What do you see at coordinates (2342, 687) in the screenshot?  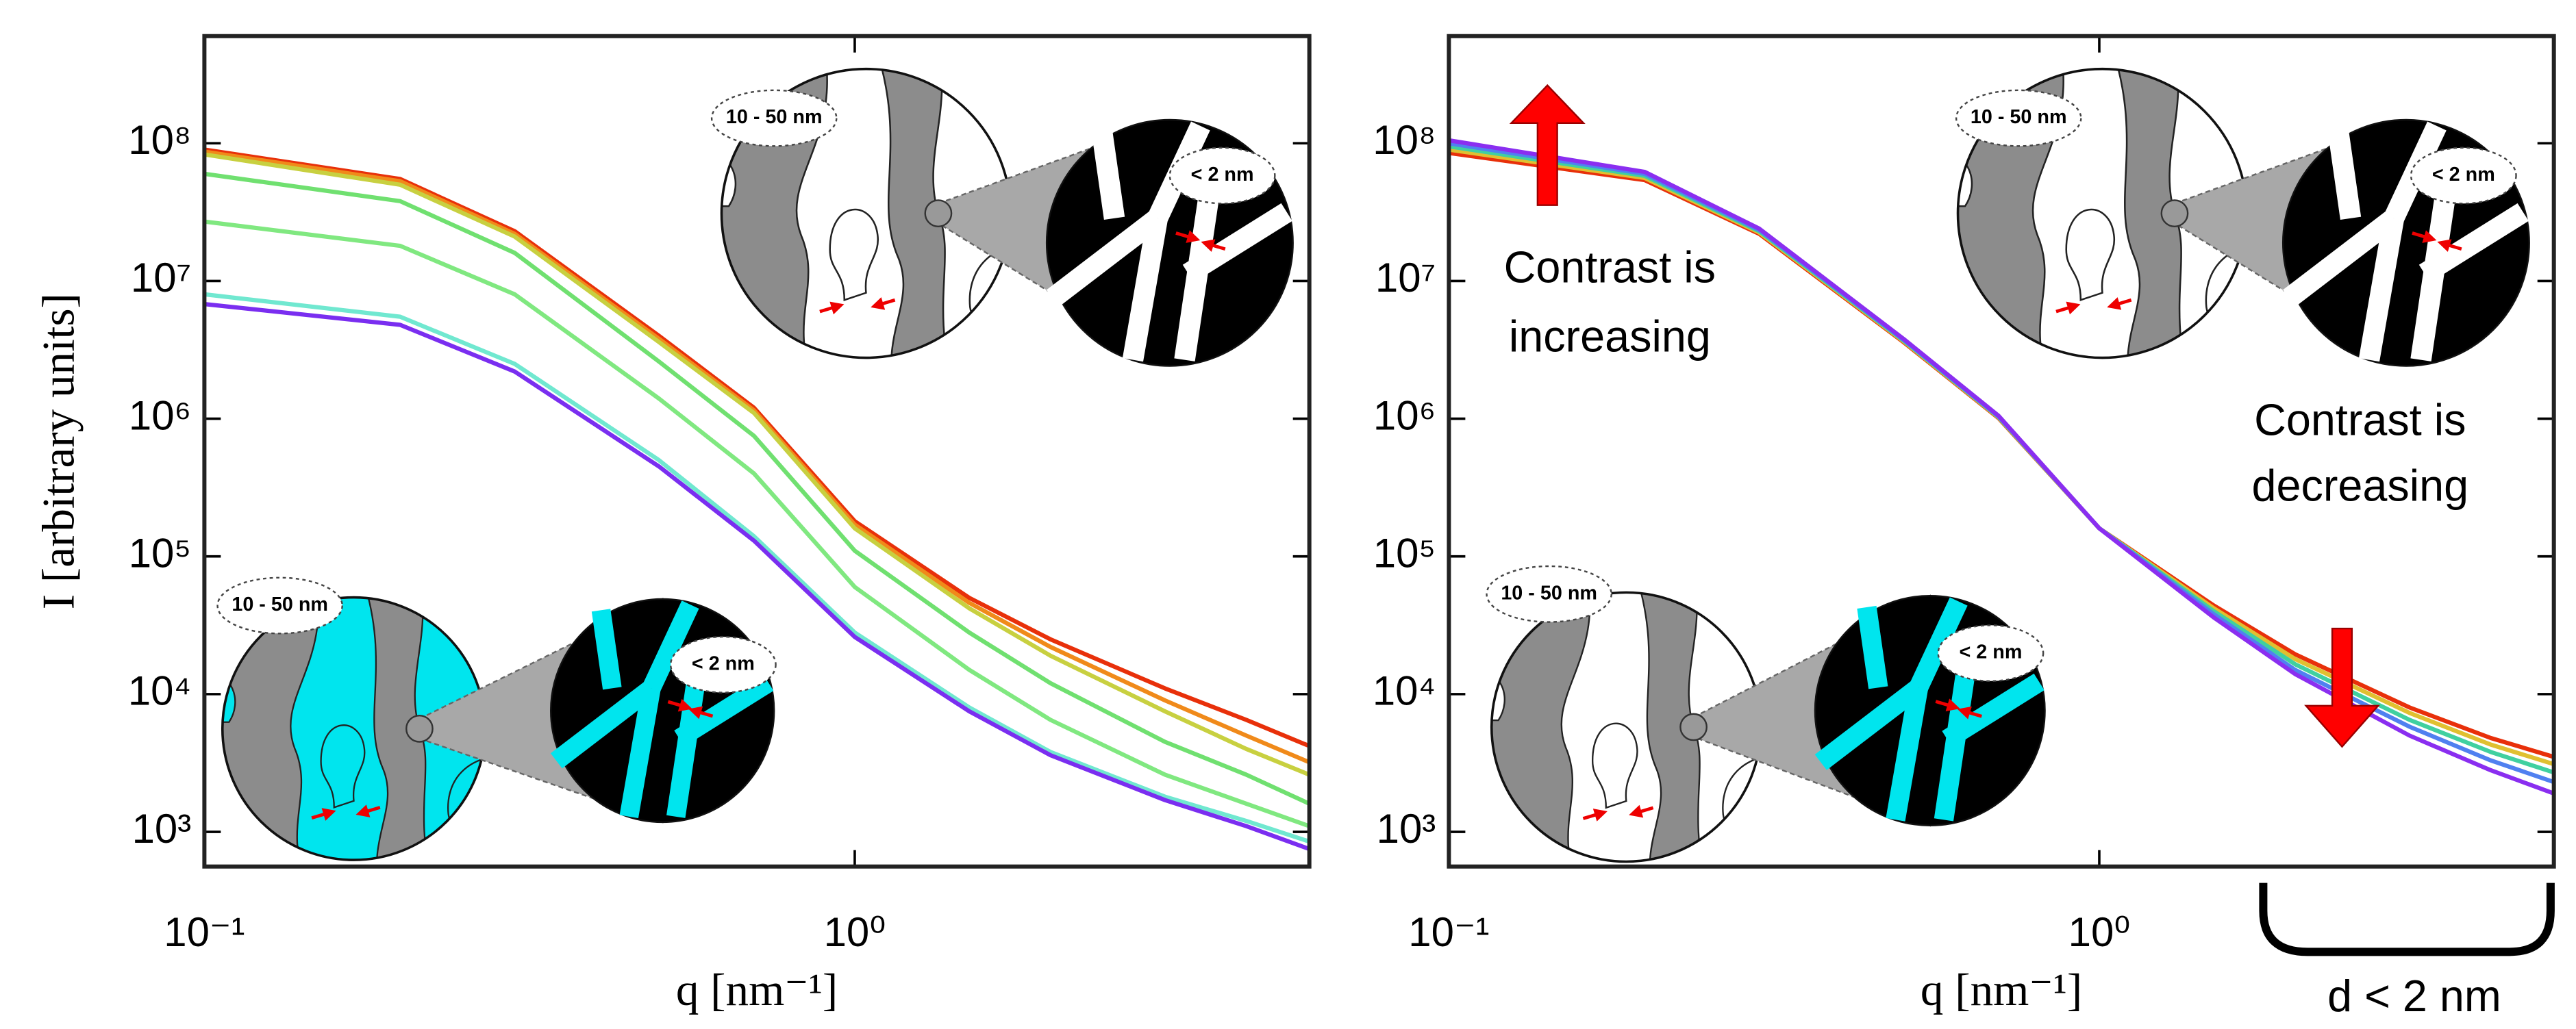 I see `down-arrow` at bounding box center [2342, 687].